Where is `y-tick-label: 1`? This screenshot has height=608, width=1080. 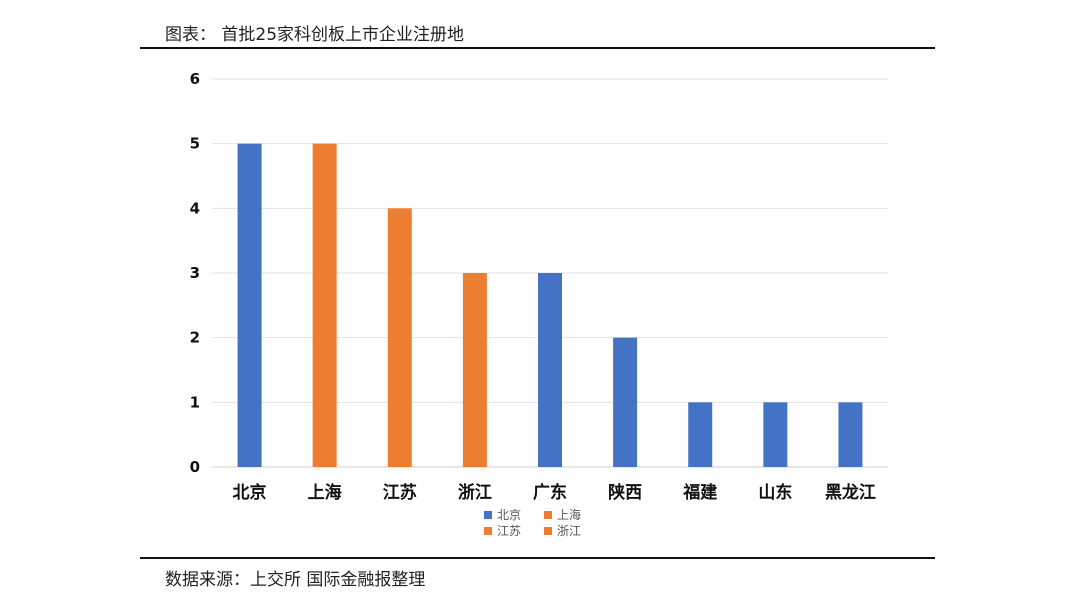 y-tick-label: 1 is located at coordinates (195, 402).